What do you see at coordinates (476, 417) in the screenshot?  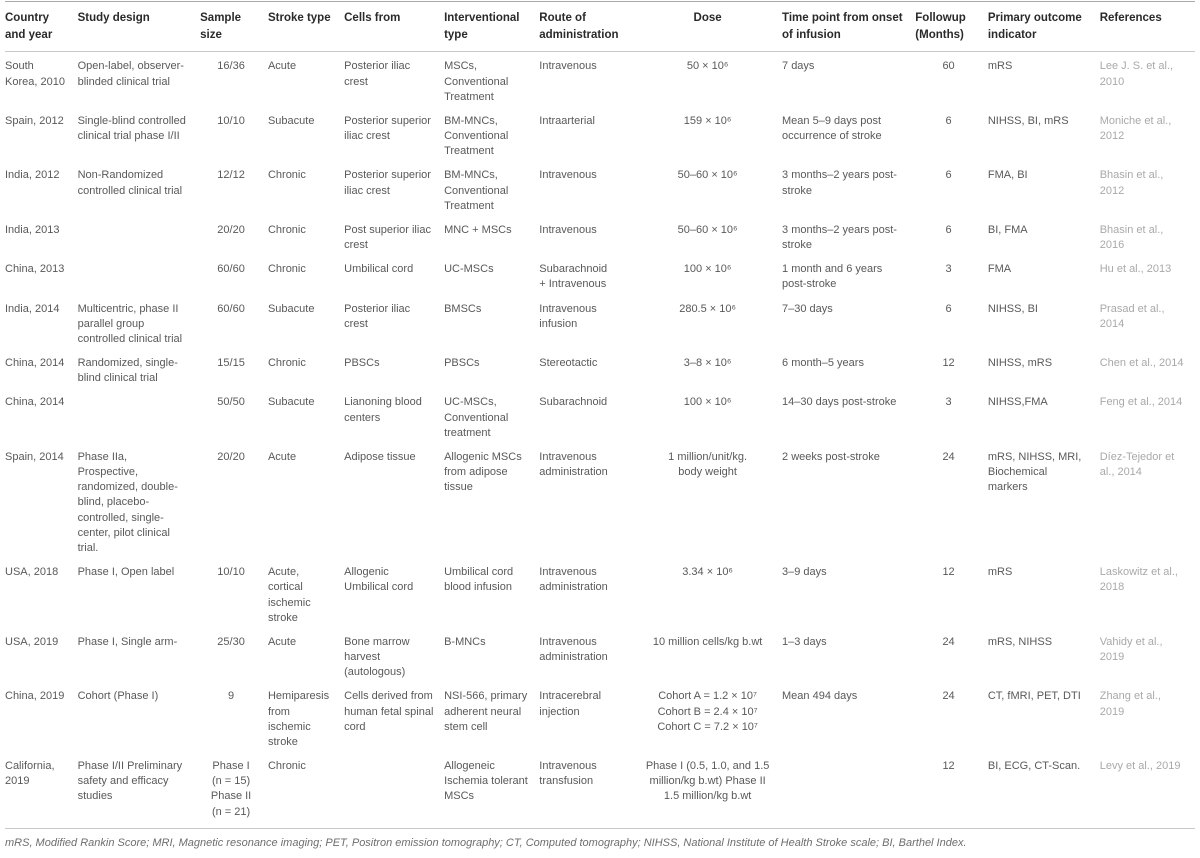 I see `cell-intervention: UC-MSCs, Conventional treatment` at bounding box center [476, 417].